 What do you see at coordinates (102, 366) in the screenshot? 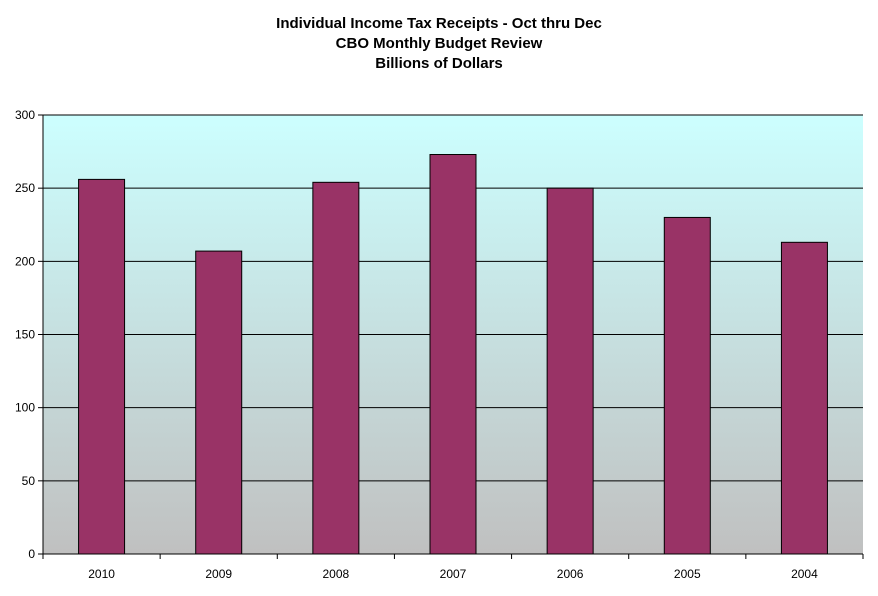
I see `bar-2010` at bounding box center [102, 366].